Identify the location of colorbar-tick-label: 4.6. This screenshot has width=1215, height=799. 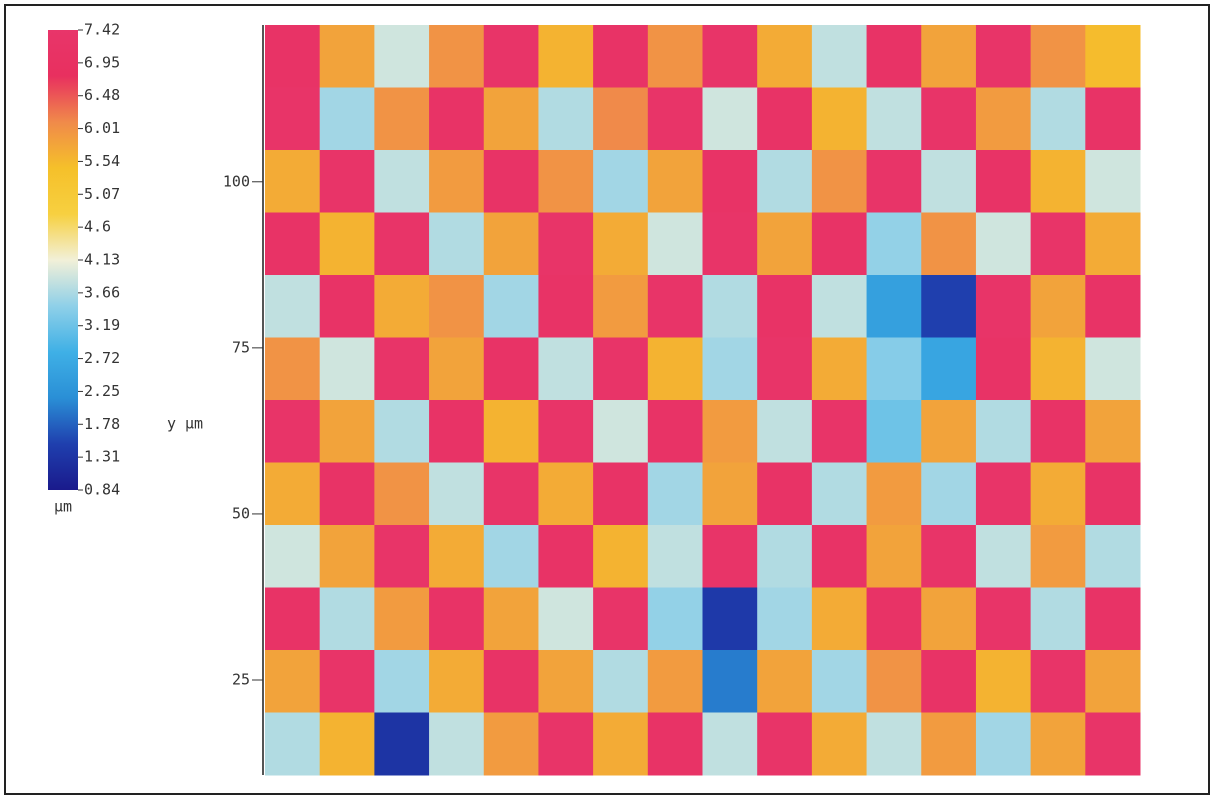
(97, 227).